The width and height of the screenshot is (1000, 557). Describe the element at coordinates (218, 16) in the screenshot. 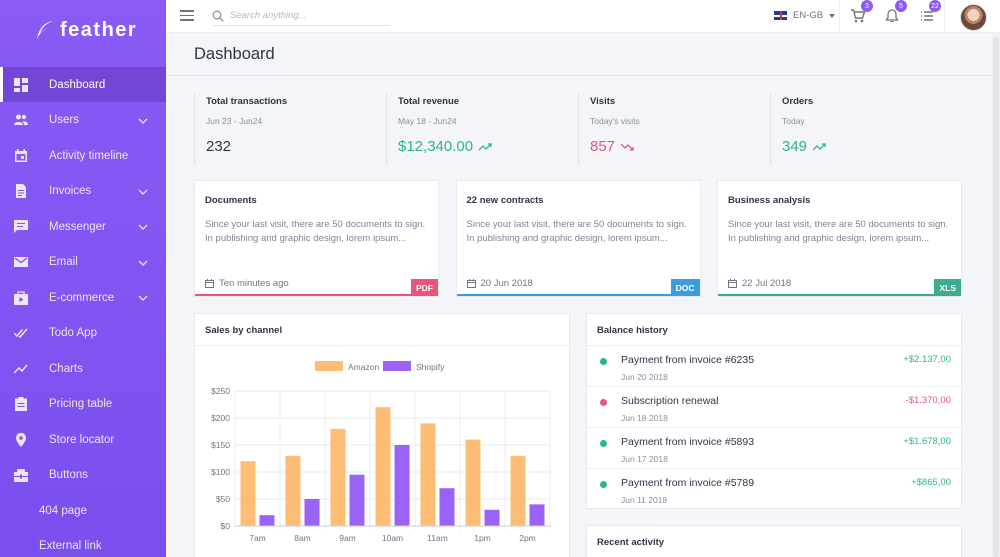

I see `search-icon` at that location.